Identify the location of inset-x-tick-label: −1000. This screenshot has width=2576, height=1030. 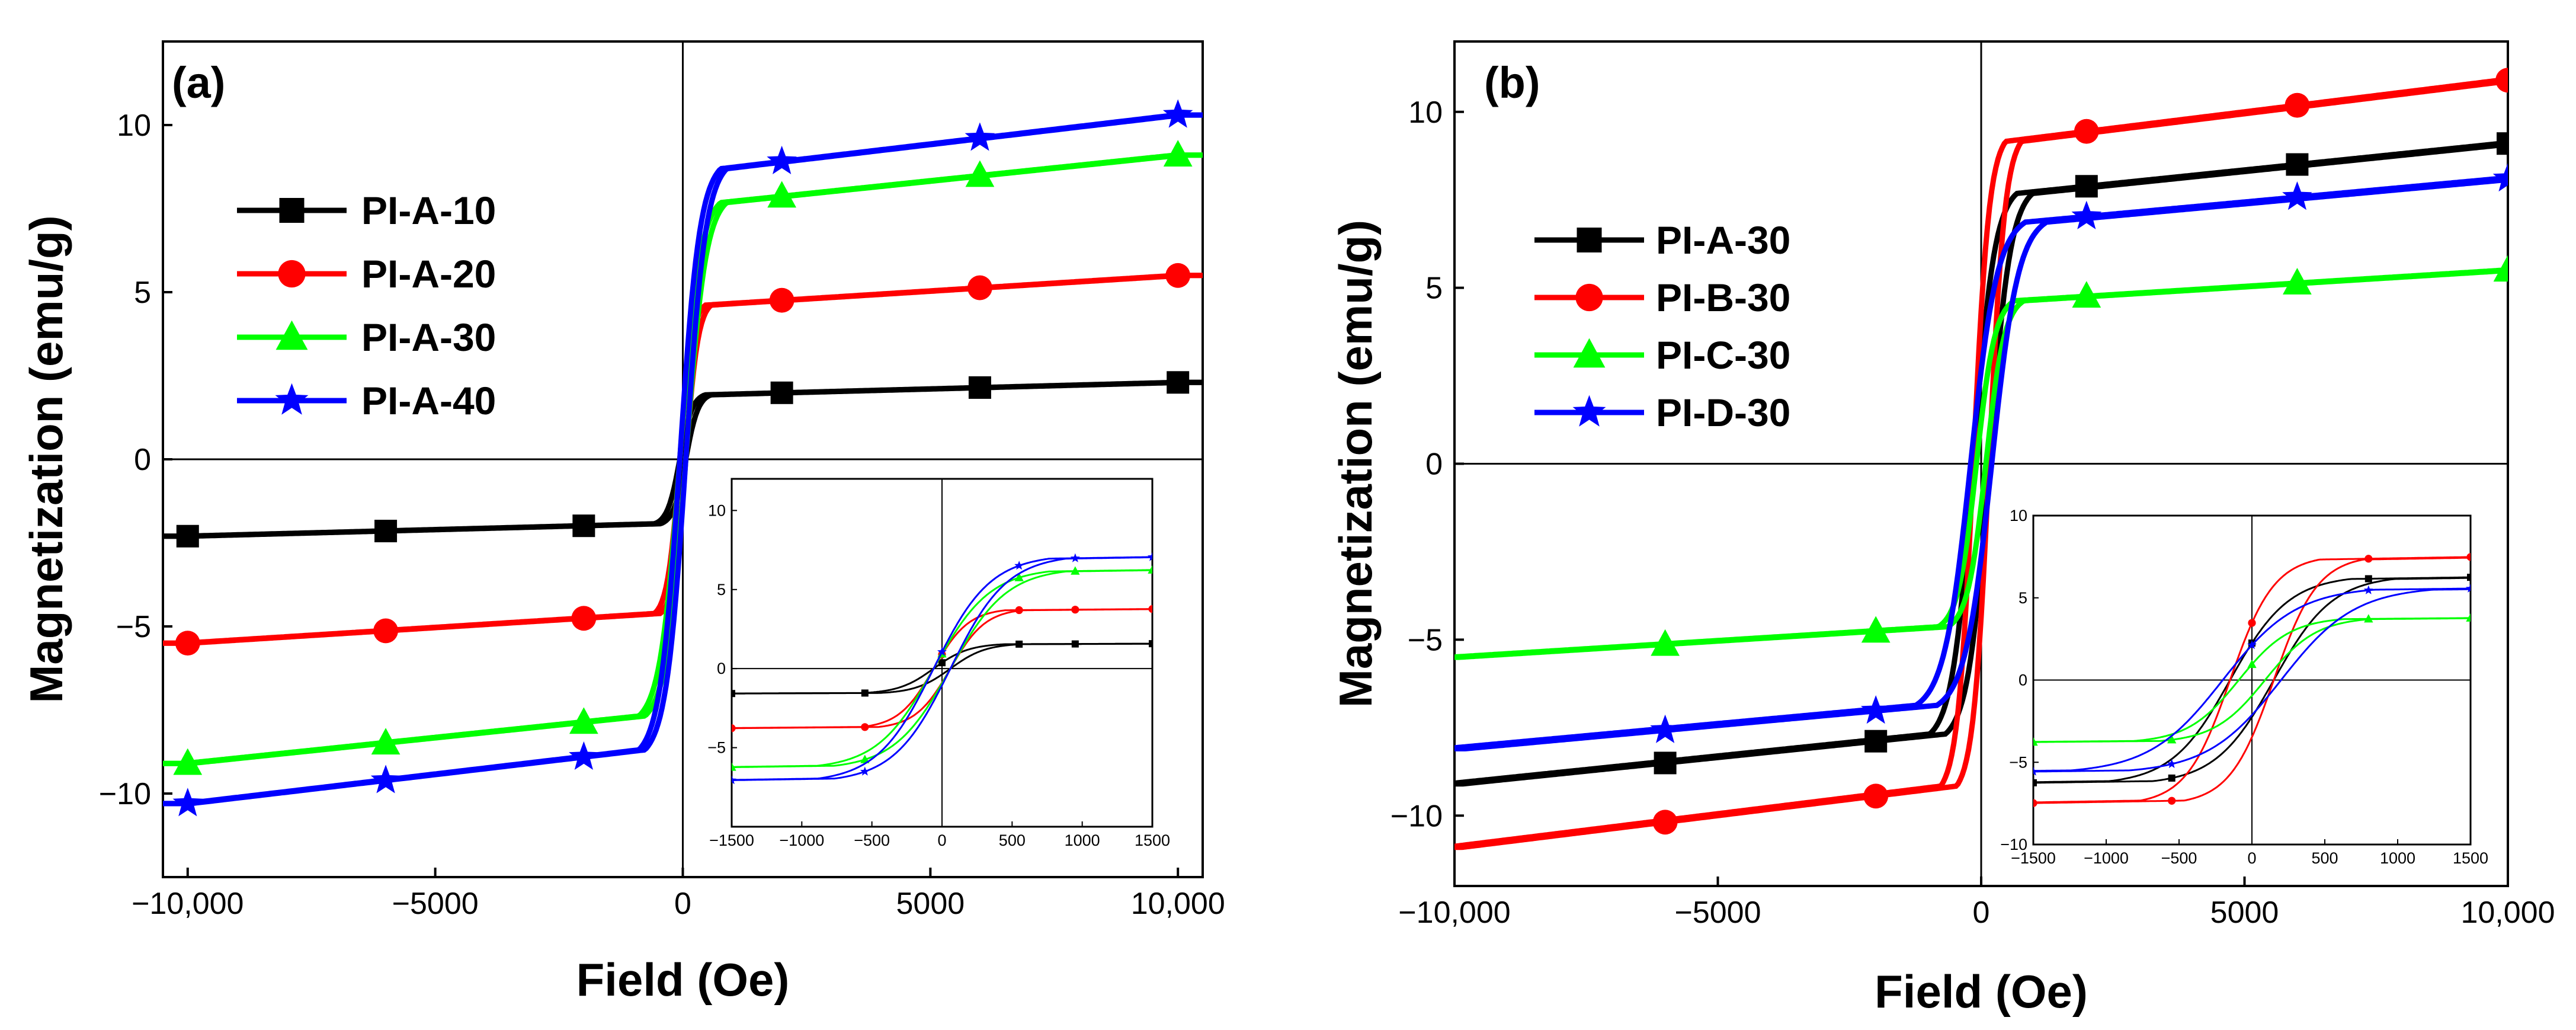
(2106, 858).